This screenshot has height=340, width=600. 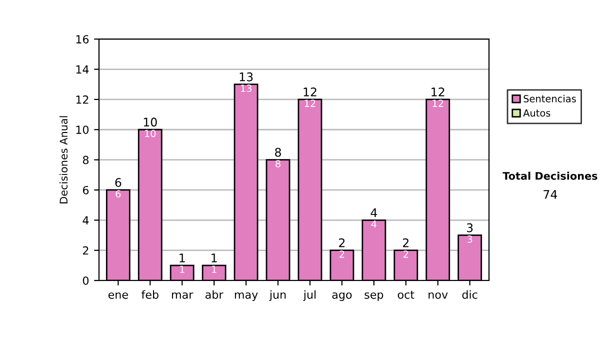 I want to click on total-label: 10, so click(x=150, y=122).